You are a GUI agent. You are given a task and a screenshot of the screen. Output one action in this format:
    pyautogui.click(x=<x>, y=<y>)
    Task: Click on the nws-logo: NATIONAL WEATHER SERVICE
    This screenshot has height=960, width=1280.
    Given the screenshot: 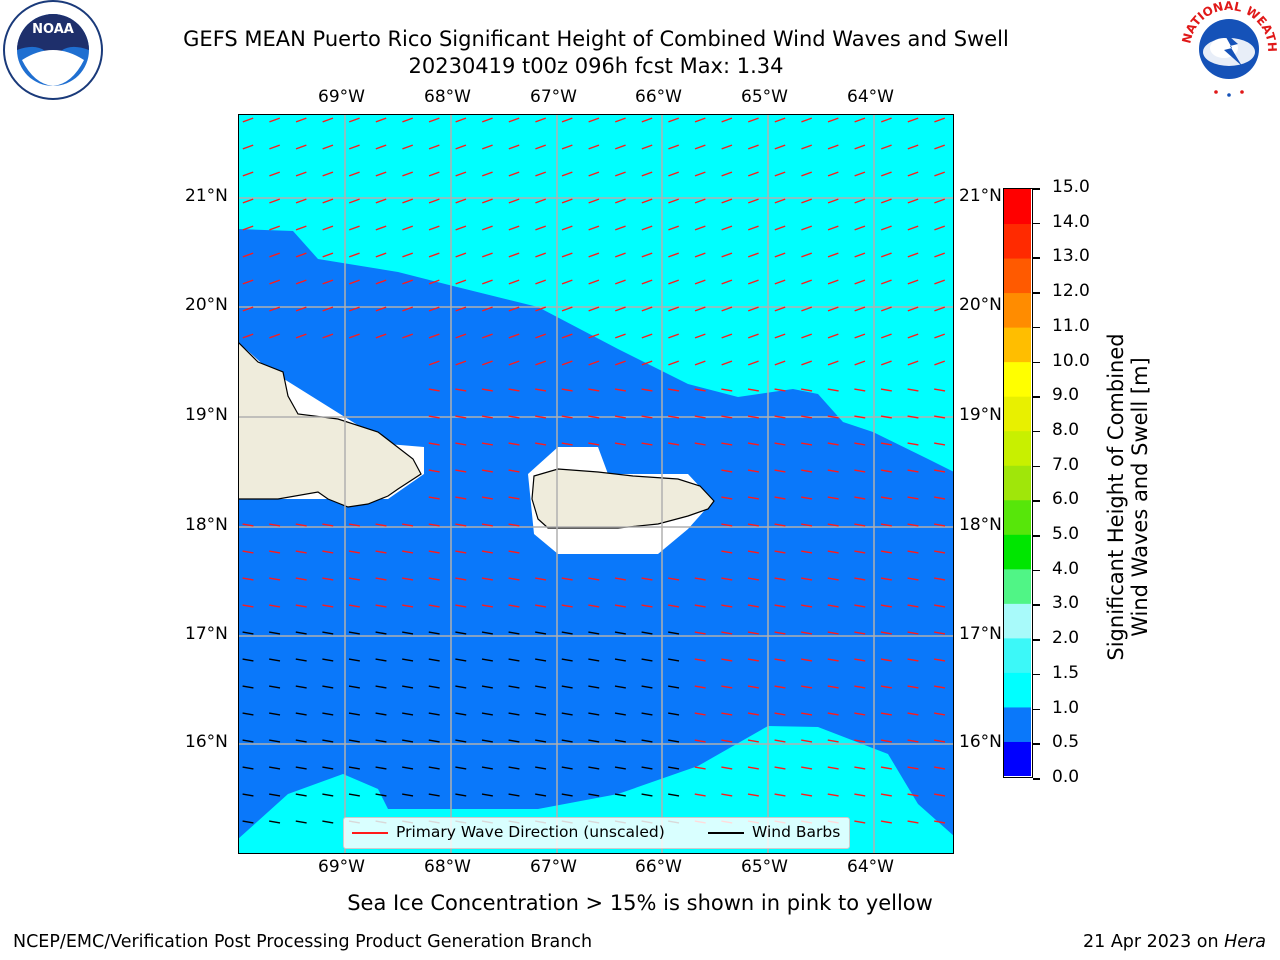 What is the action you would take?
    pyautogui.click(x=1226, y=50)
    